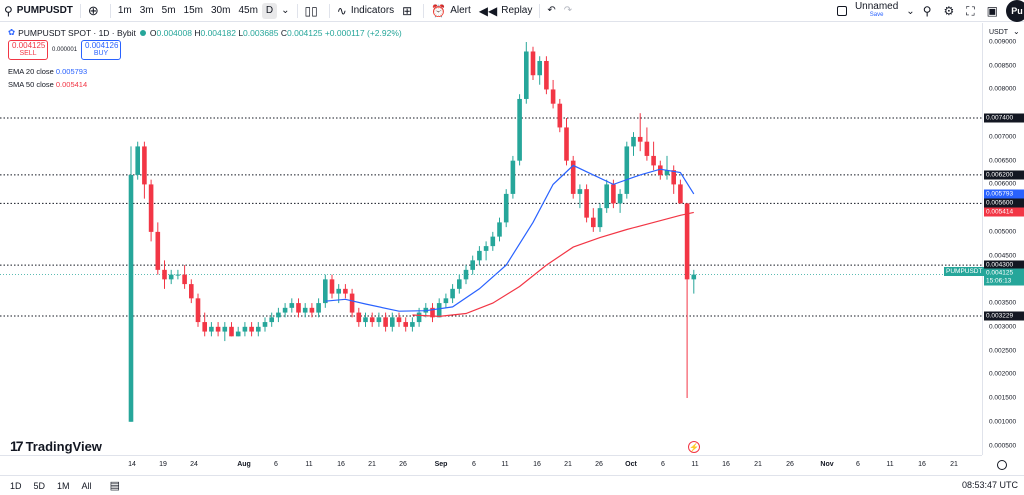 This screenshot has height=495, width=1024. What do you see at coordinates (47, 71) in the screenshot?
I see `ema-legend: EMA 20 close 0.005793` at bounding box center [47, 71].